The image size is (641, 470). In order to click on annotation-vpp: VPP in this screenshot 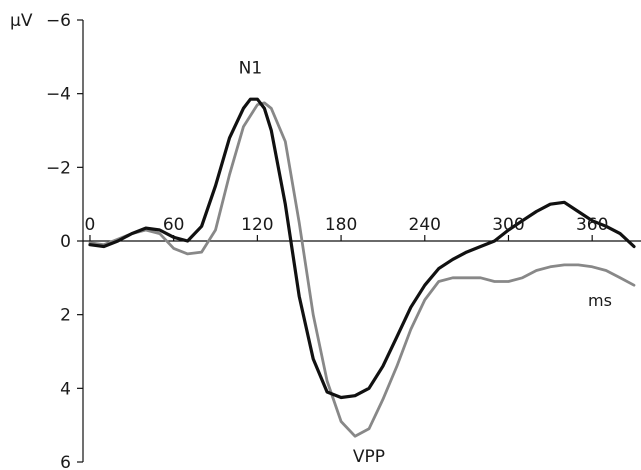, I will do `click(369, 457)`.